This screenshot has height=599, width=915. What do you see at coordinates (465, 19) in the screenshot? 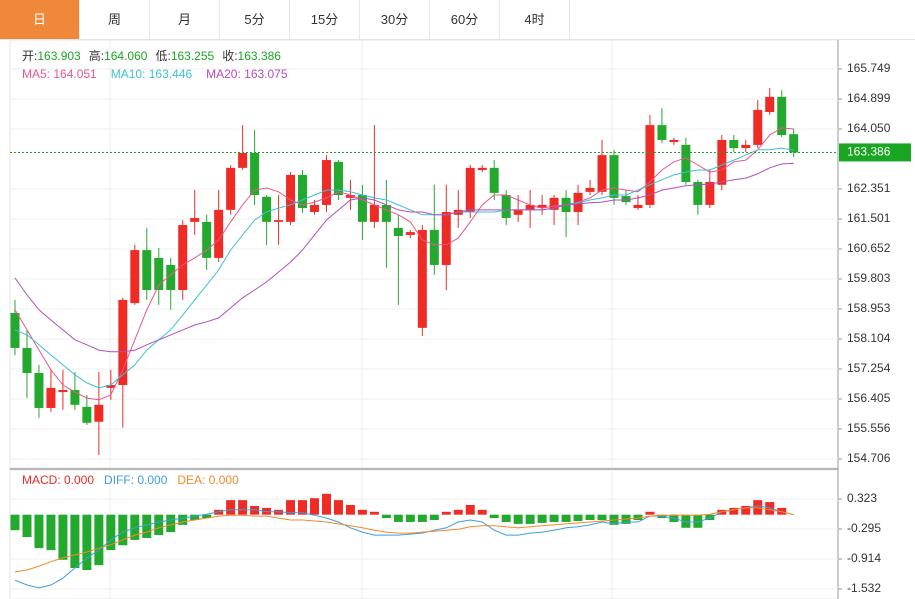
I see `period-tab: 60分` at bounding box center [465, 19].